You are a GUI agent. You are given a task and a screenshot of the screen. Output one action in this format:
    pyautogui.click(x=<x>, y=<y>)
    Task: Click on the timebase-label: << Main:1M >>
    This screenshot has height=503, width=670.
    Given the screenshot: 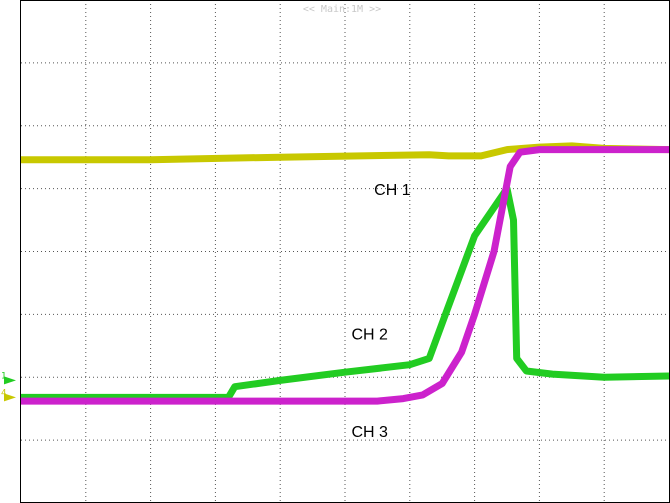 What is the action you would take?
    pyautogui.click(x=342, y=9)
    